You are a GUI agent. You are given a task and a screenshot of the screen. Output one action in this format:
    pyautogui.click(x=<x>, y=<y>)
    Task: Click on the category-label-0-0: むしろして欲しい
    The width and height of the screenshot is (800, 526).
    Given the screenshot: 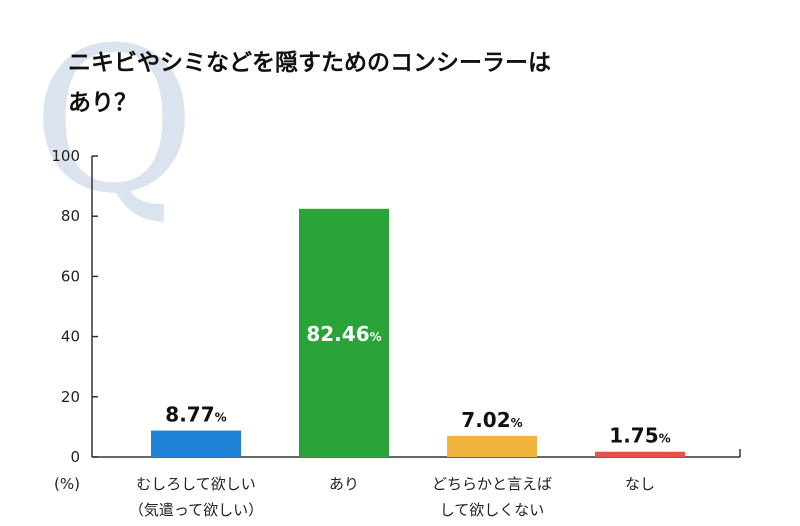 What is the action you would take?
    pyautogui.click(x=196, y=484)
    